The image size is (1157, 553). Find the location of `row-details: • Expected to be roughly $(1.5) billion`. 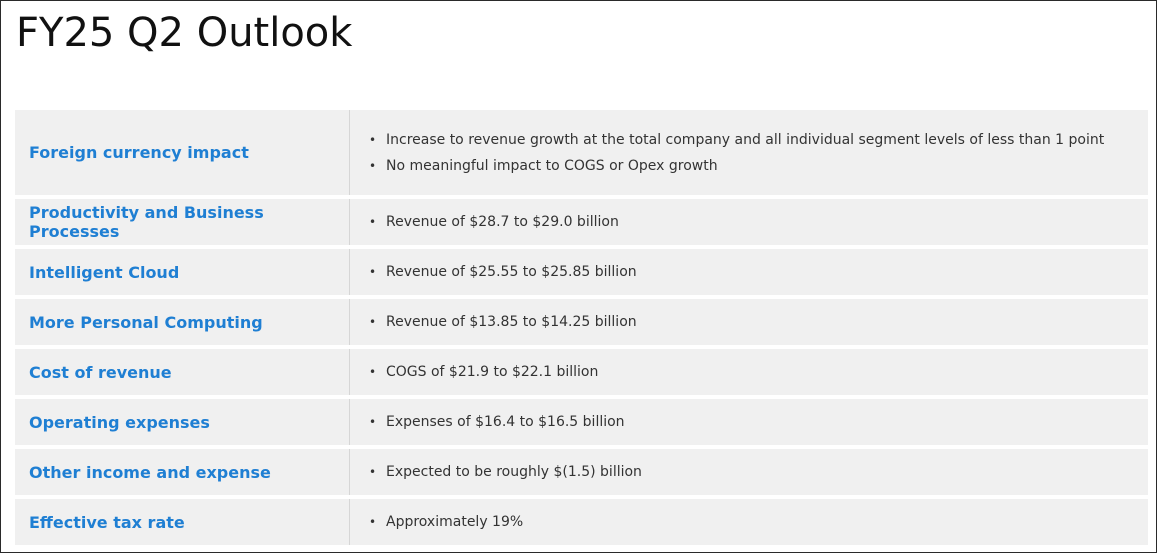

row-details: • Expected to be roughly $(1.5) billion is located at coordinates (749, 472).